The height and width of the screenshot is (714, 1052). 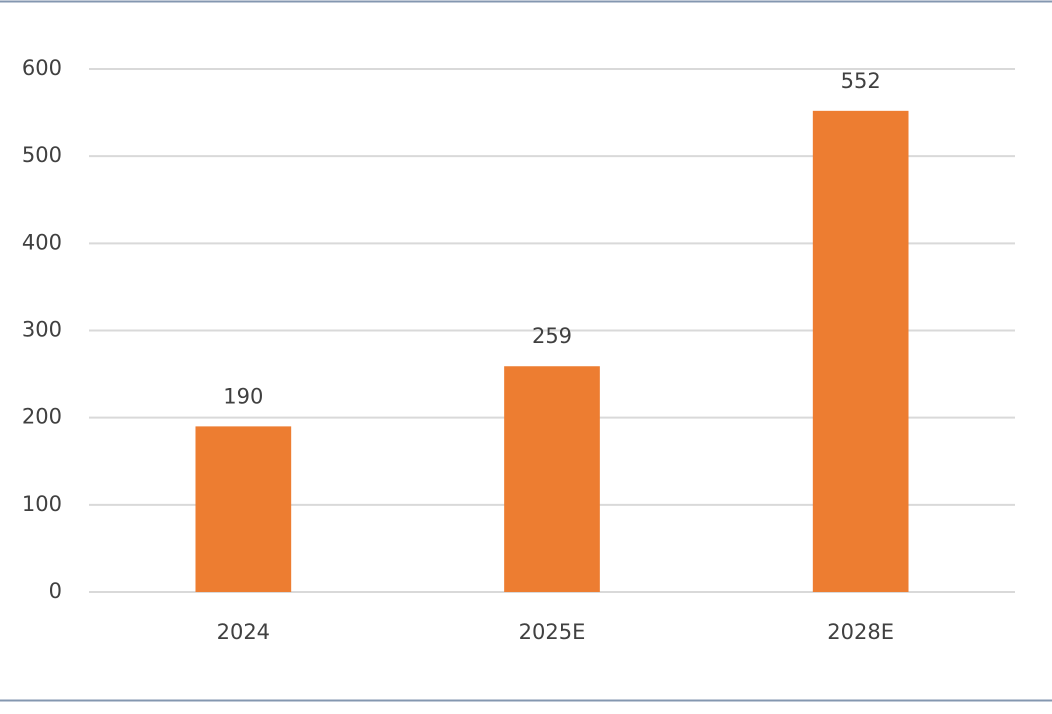 What do you see at coordinates (860, 632) in the screenshot?
I see `x-tick-label: 2028E` at bounding box center [860, 632].